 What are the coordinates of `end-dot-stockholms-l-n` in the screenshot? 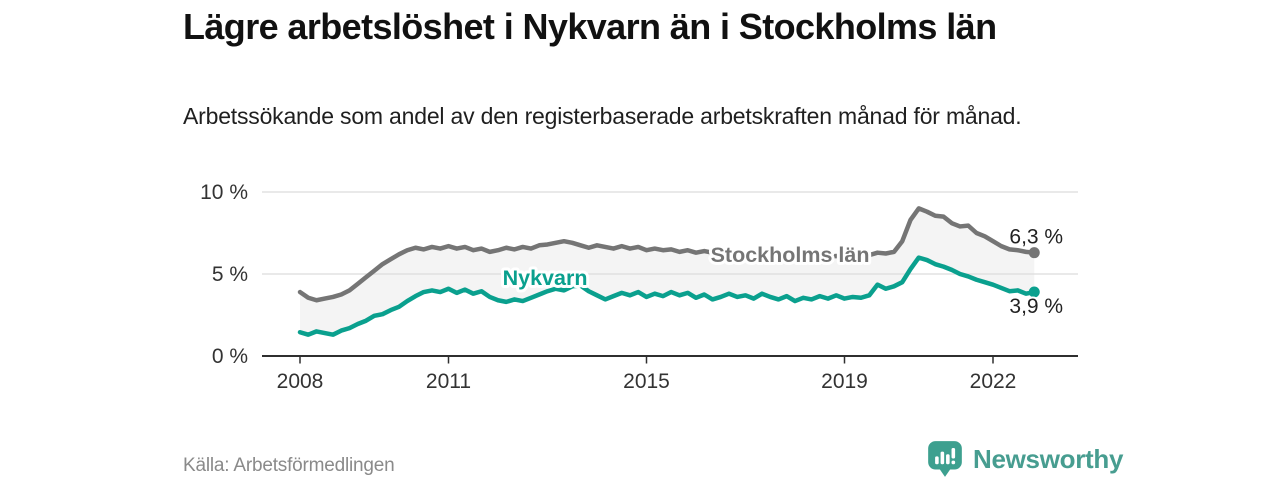 It's located at (1034, 253).